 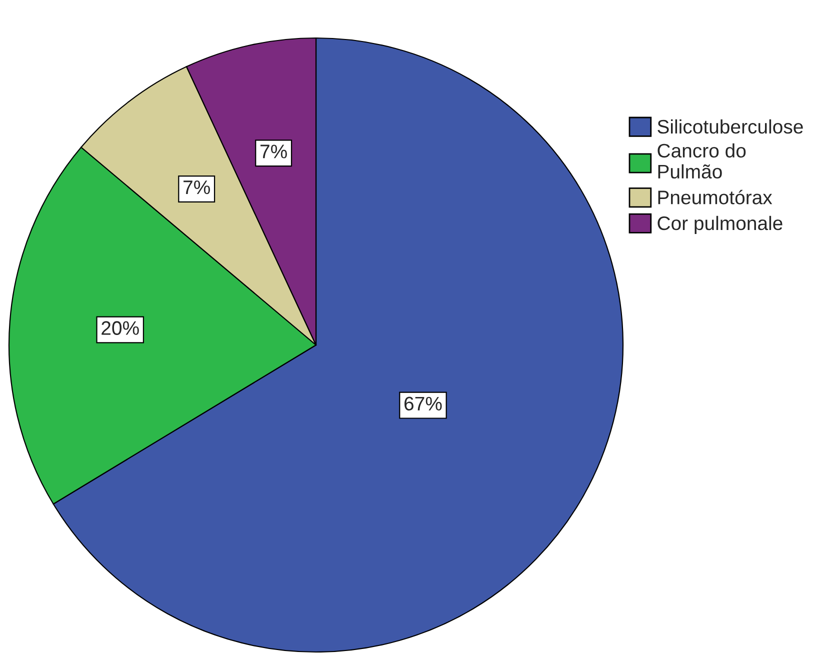 What do you see at coordinates (423, 403) in the screenshot?
I see `data-label: 67%` at bounding box center [423, 403].